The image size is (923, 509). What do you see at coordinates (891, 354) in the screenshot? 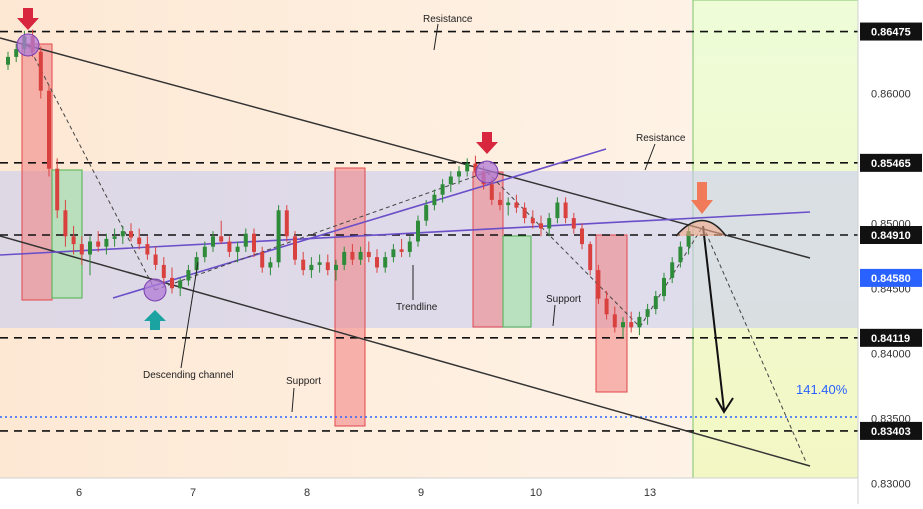
I see `y-tick-label: 0.84000` at bounding box center [891, 354].